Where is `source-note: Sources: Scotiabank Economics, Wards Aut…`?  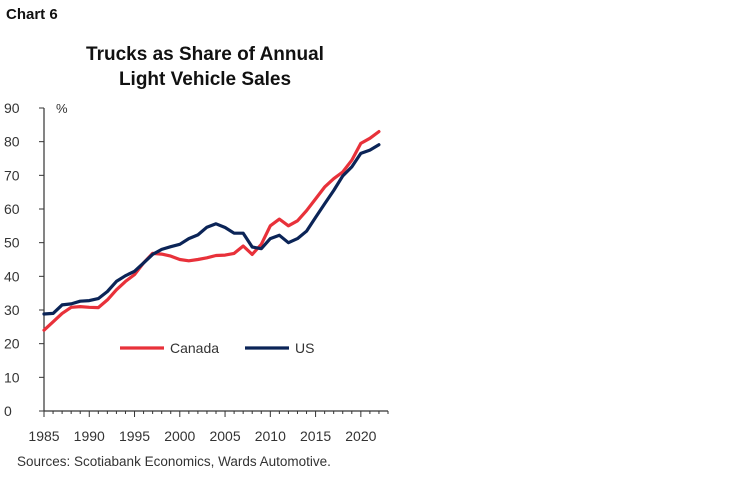 source-note: Sources: Scotiabank Economics, Wards Aut… is located at coordinates (174, 461).